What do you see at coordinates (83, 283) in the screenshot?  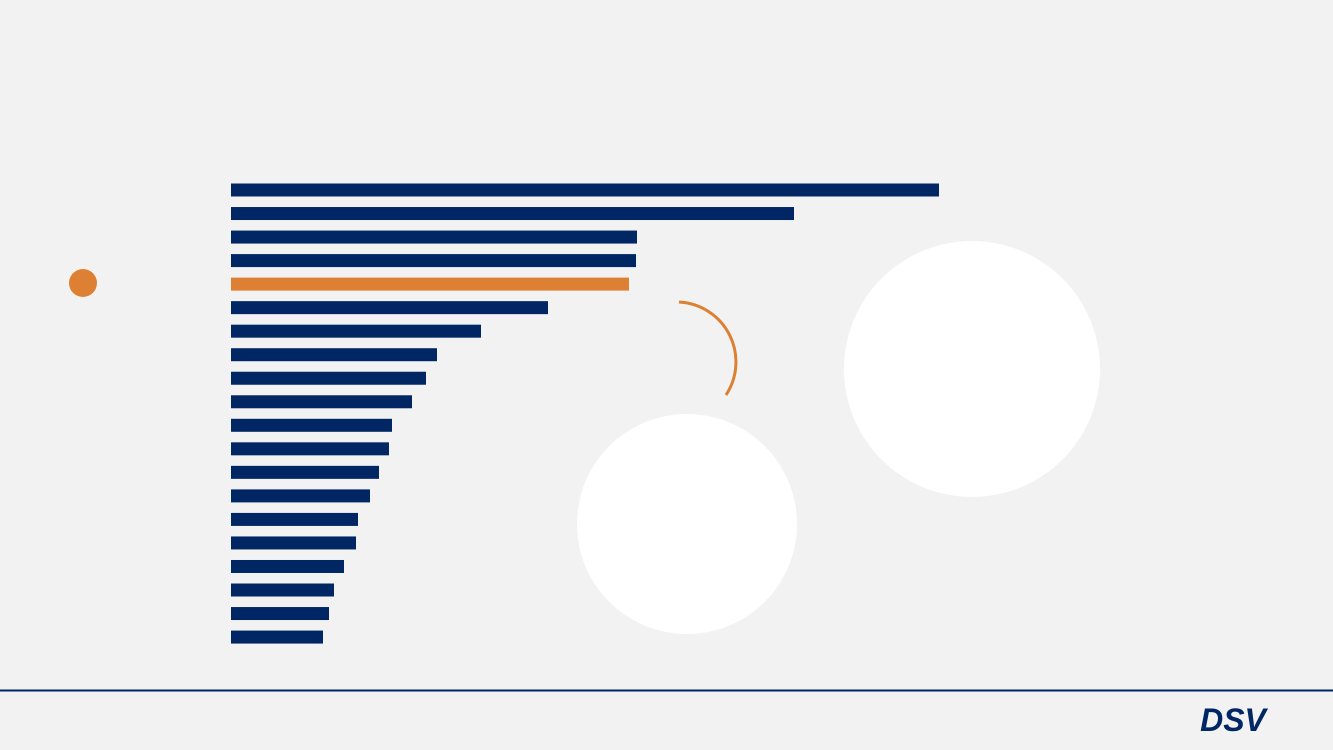 I see `bullet-dot` at bounding box center [83, 283].